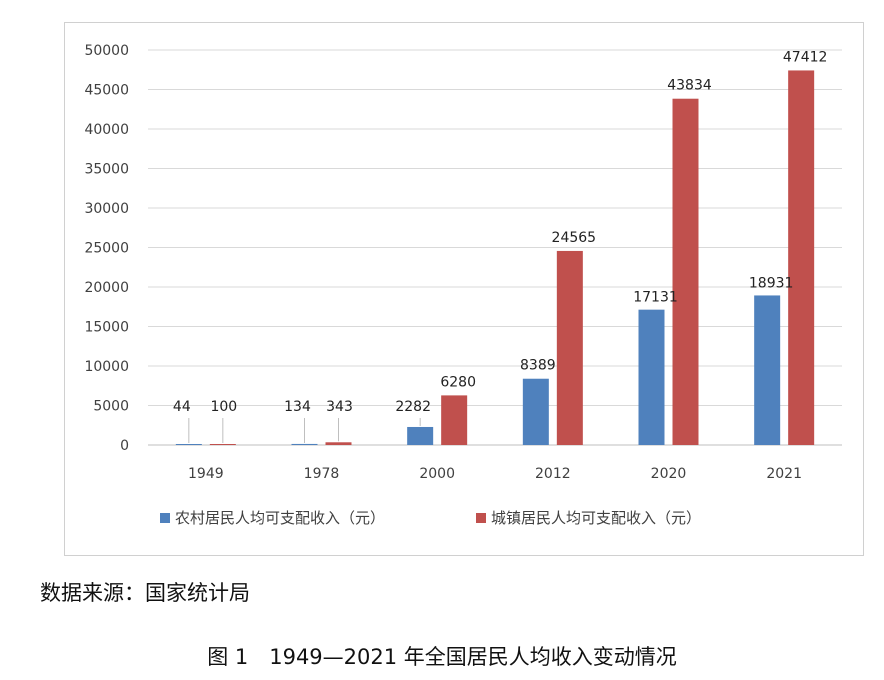 Image resolution: width=884 pixels, height=680 pixels. What do you see at coordinates (596, 518) in the screenshot?
I see `legend-label-urban: 城镇居民人均可支配收入（元）` at bounding box center [596, 518].